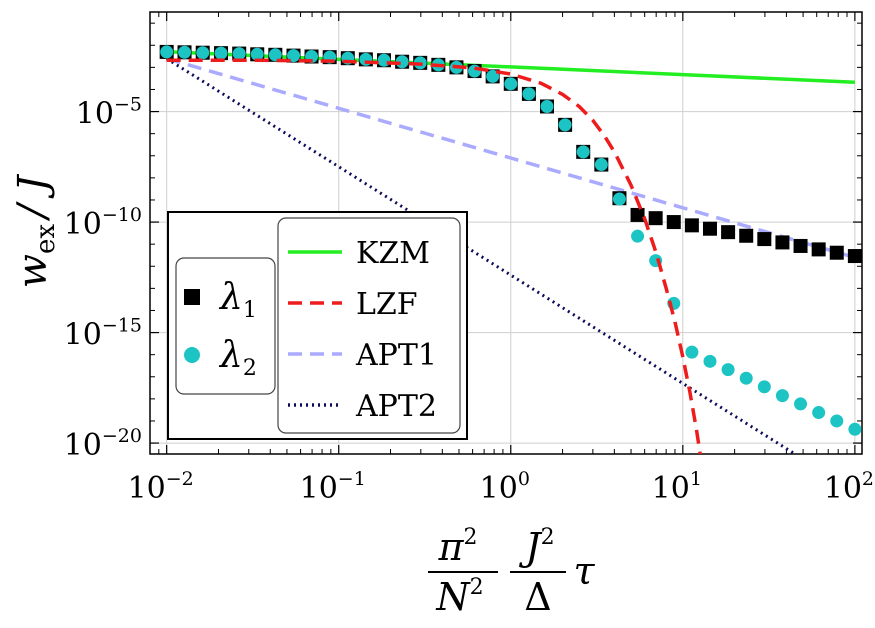 The image size is (875, 628). What do you see at coordinates (458, 547) in the screenshot?
I see `svg-text: π2` at bounding box center [458, 547].